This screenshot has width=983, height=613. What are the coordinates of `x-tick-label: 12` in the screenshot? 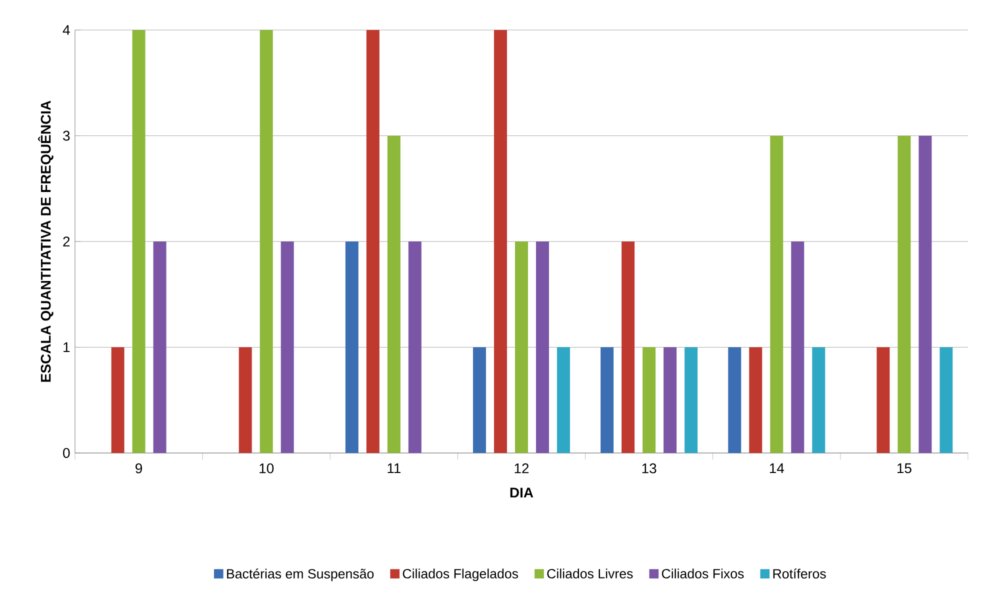 It's located at (521, 468).